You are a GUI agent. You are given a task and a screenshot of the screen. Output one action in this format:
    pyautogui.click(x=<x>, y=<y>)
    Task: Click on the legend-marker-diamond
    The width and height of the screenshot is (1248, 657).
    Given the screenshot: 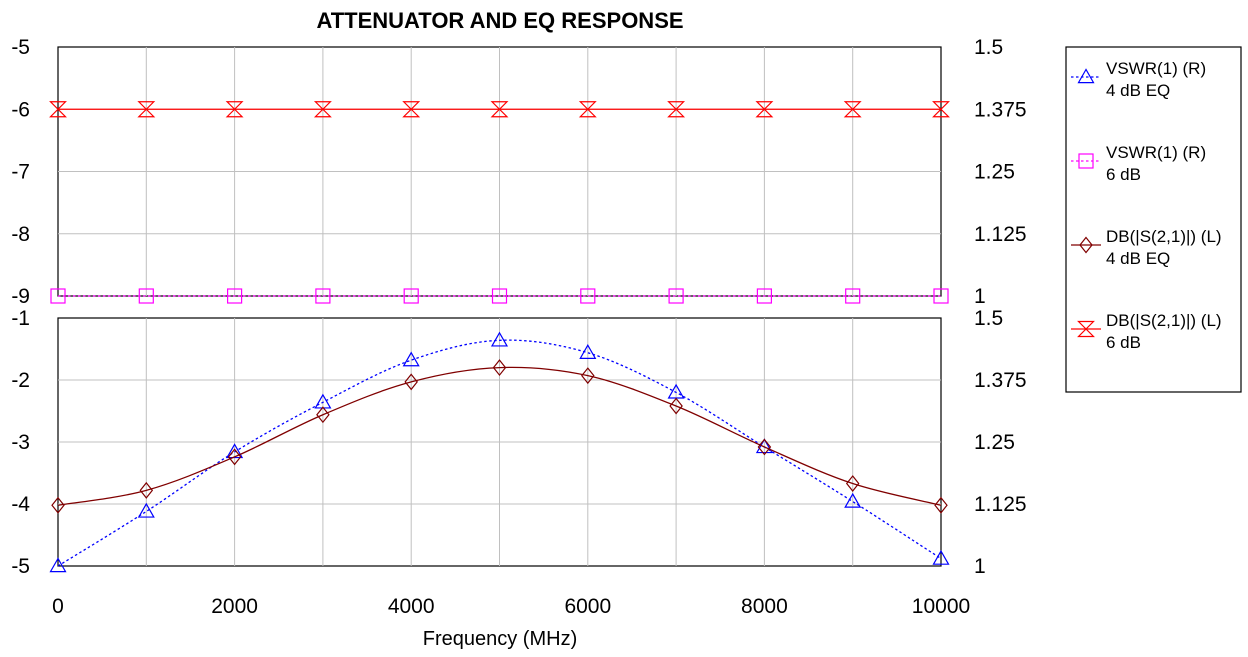 What is the action you would take?
    pyautogui.click(x=1086, y=245)
    